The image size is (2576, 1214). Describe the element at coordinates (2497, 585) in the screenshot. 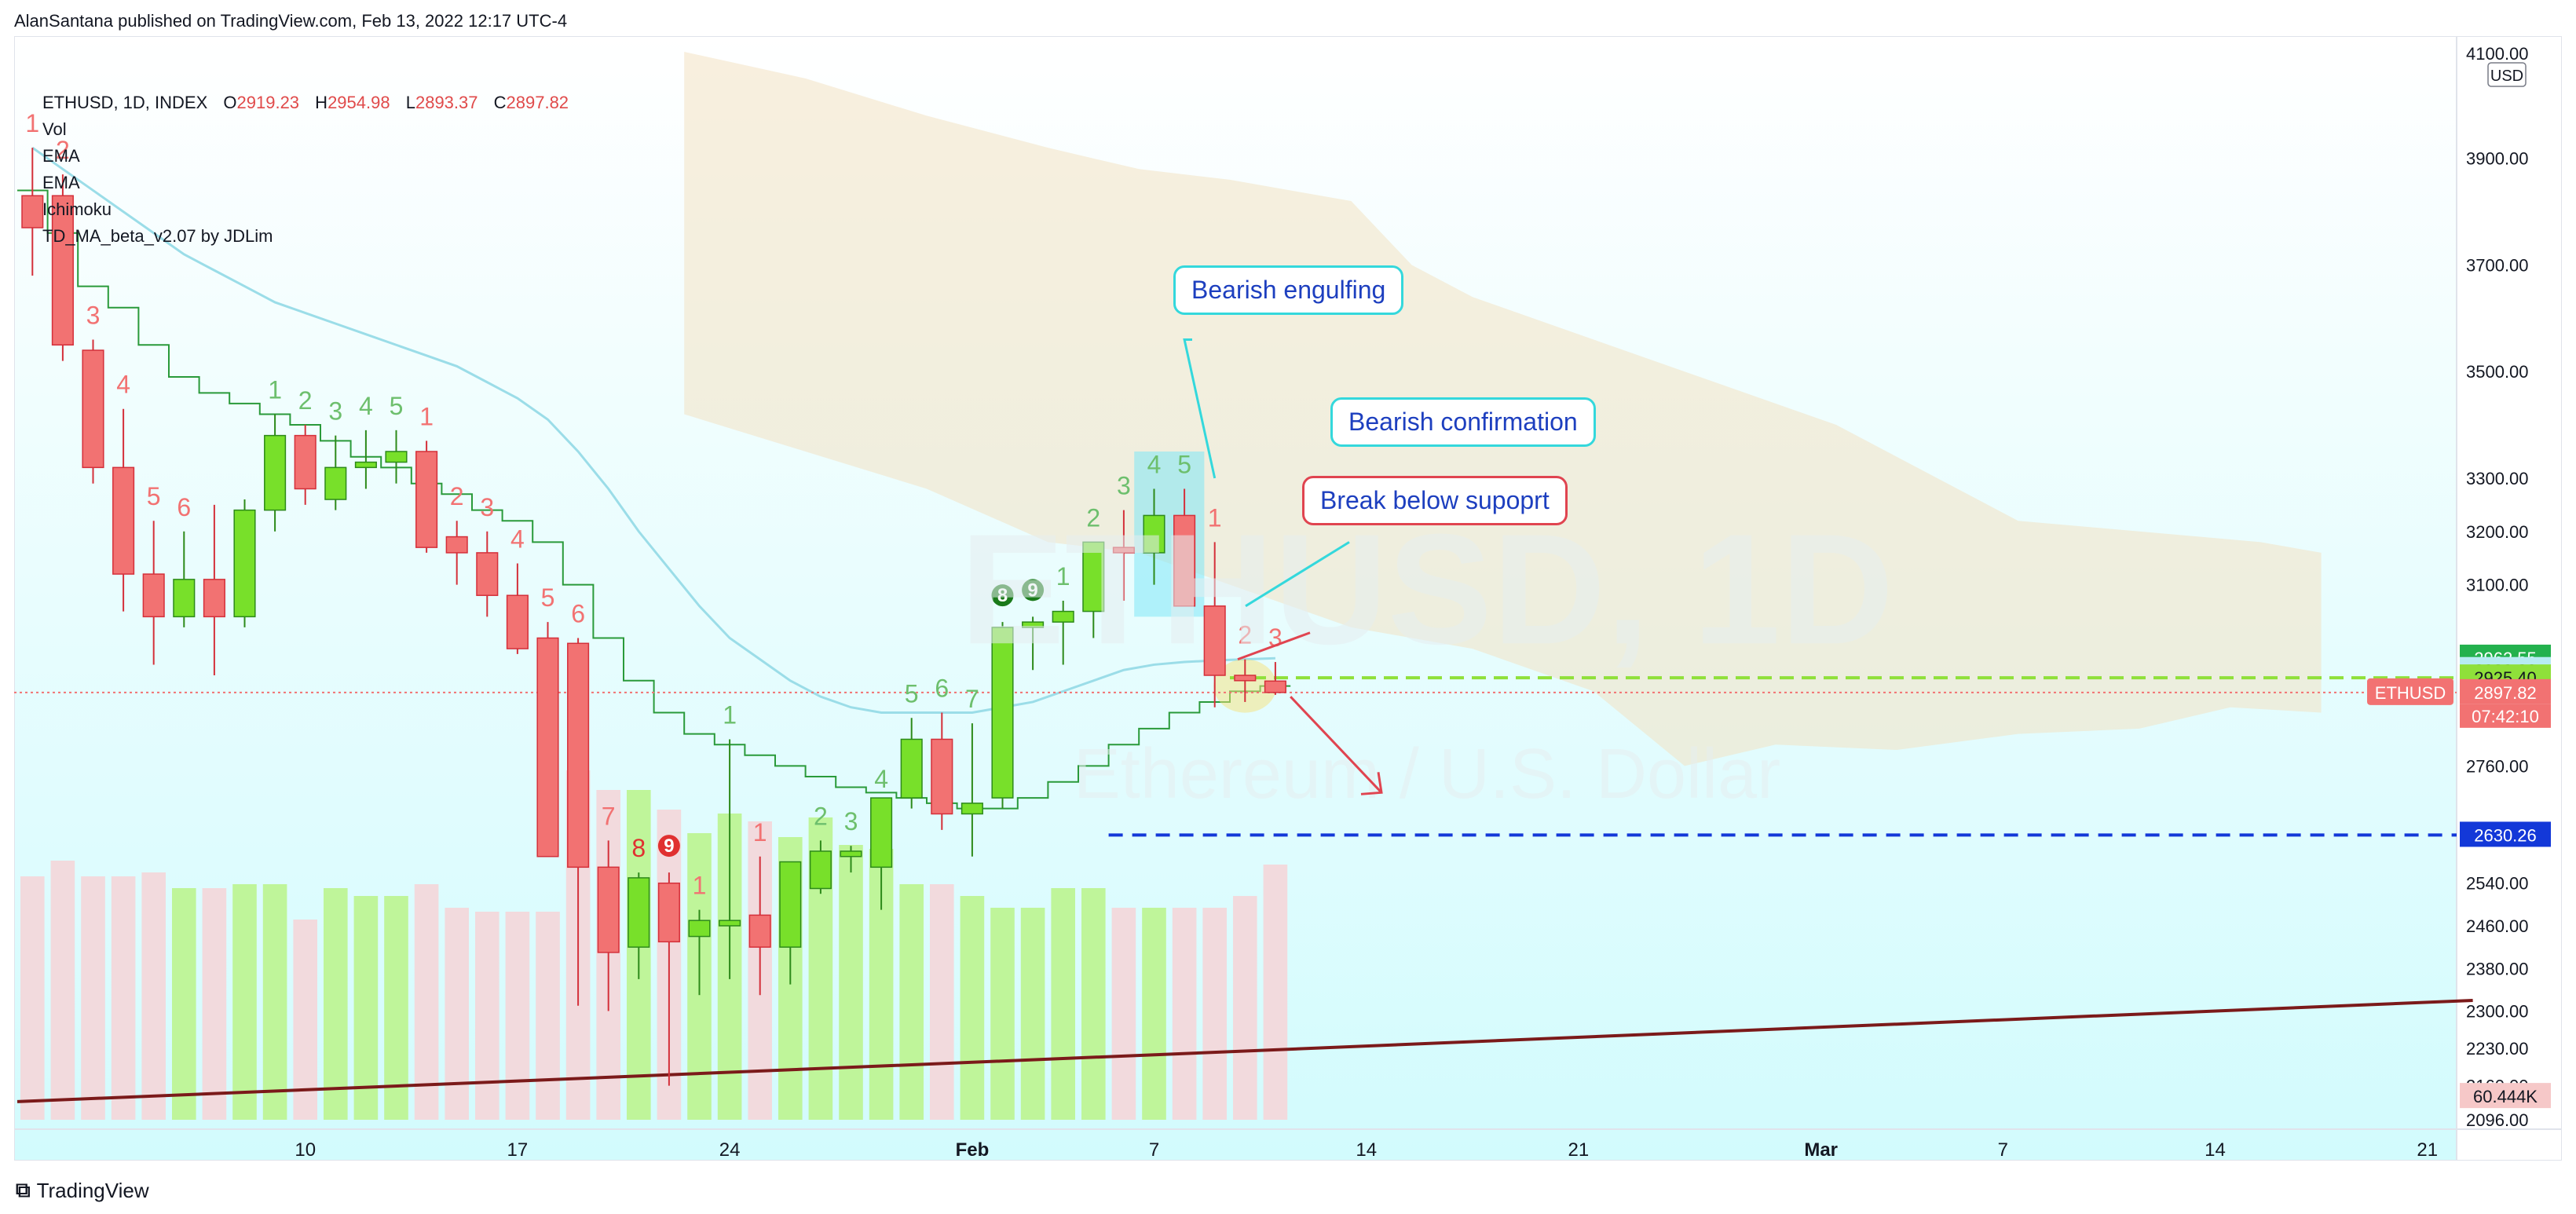

I see `y-tick-label: 3100.00` at that location.